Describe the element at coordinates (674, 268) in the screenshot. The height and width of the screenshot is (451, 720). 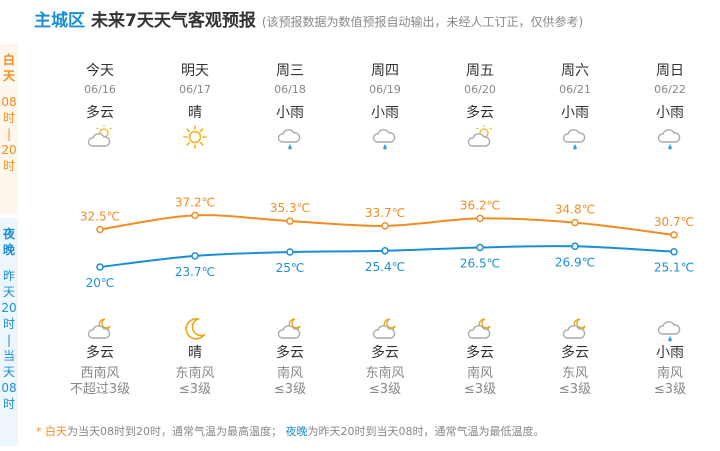
I see `low-temp-label: 25.1℃` at that location.